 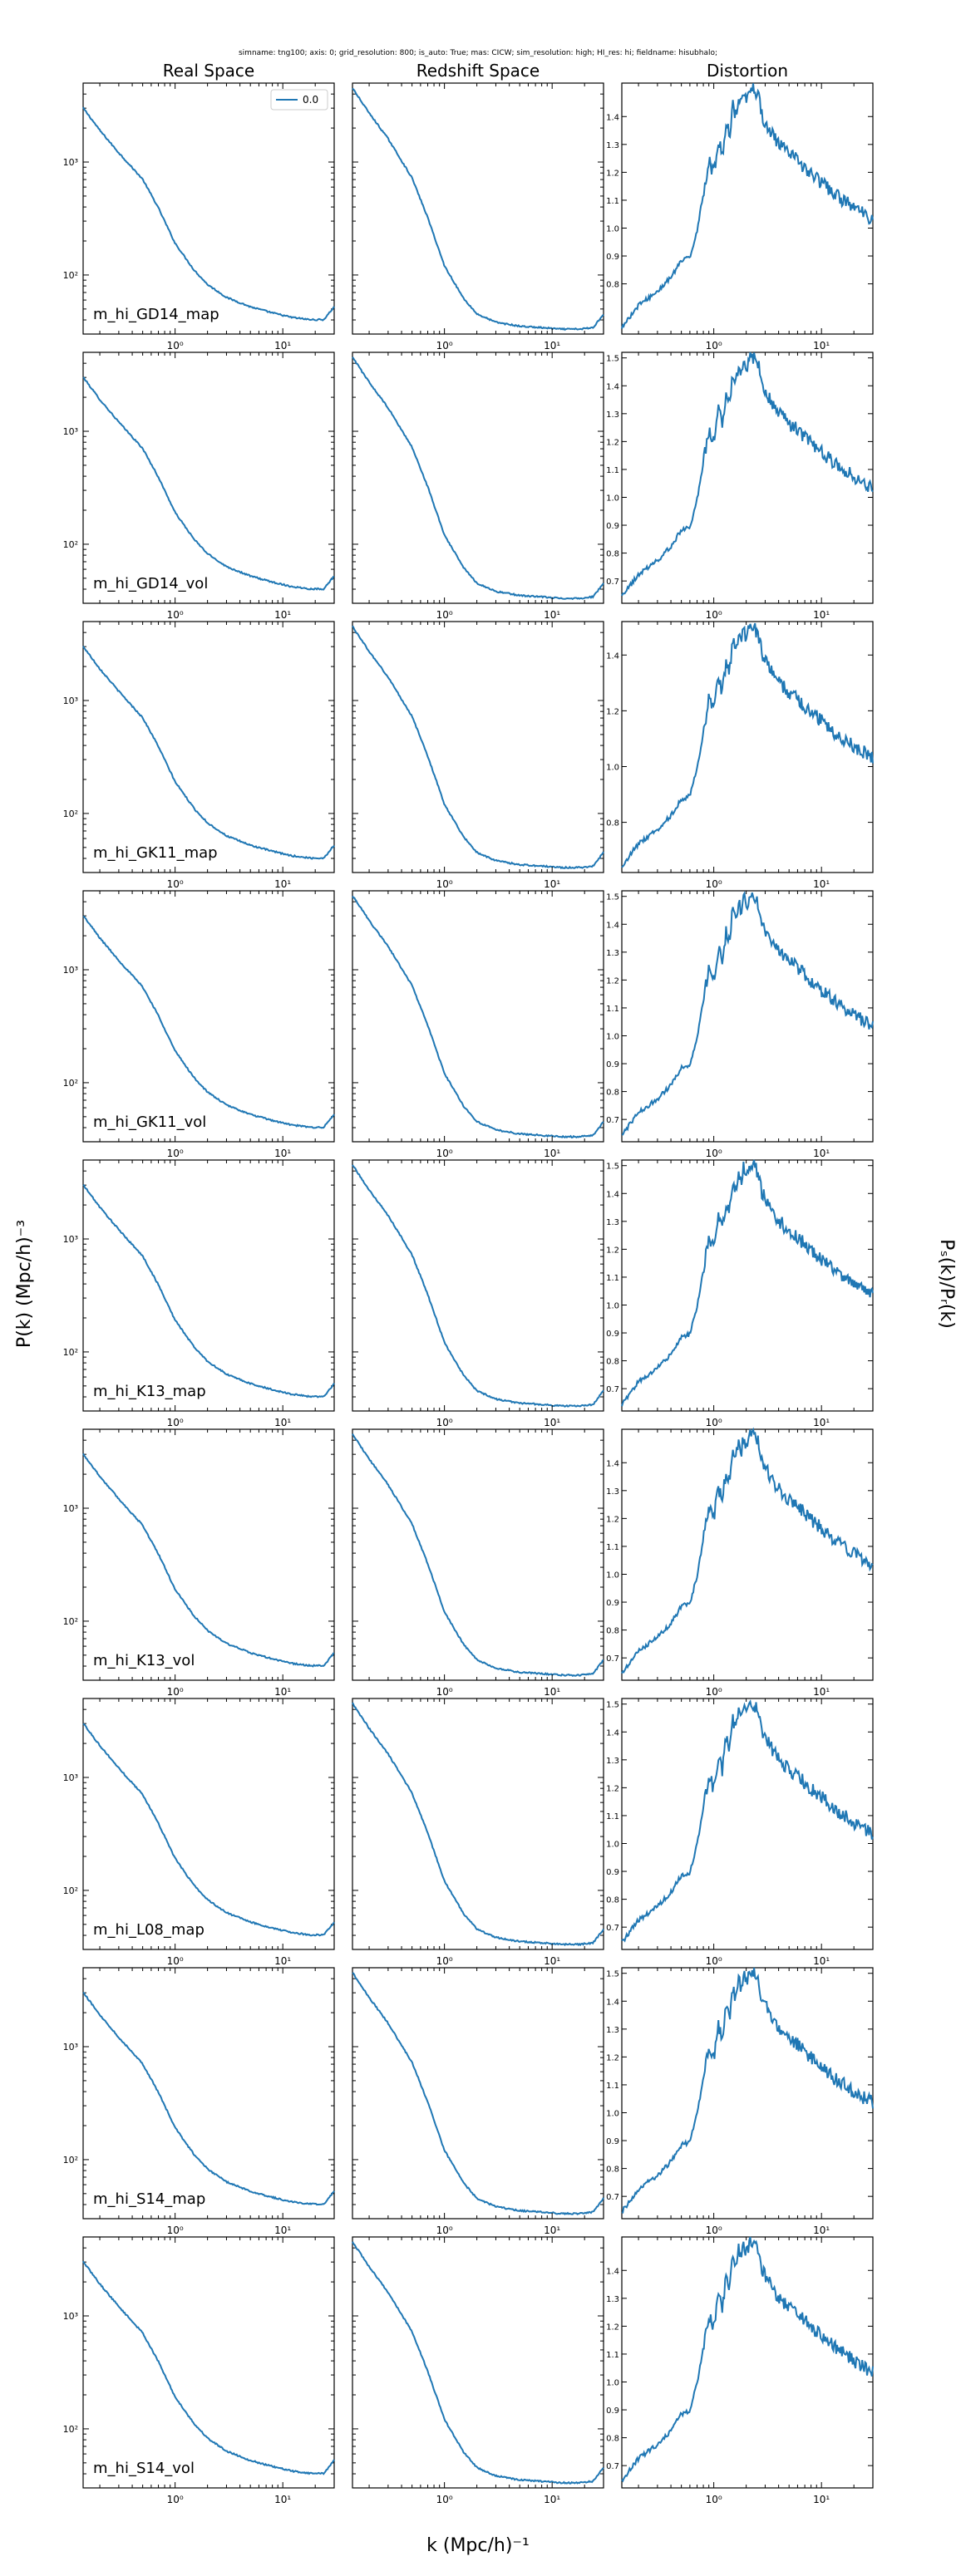 I want to click on panel-real-space-row-6: 10² 10³ m_hi_K13_vol 10⁰ 10¹, so click(x=199, y=1563).